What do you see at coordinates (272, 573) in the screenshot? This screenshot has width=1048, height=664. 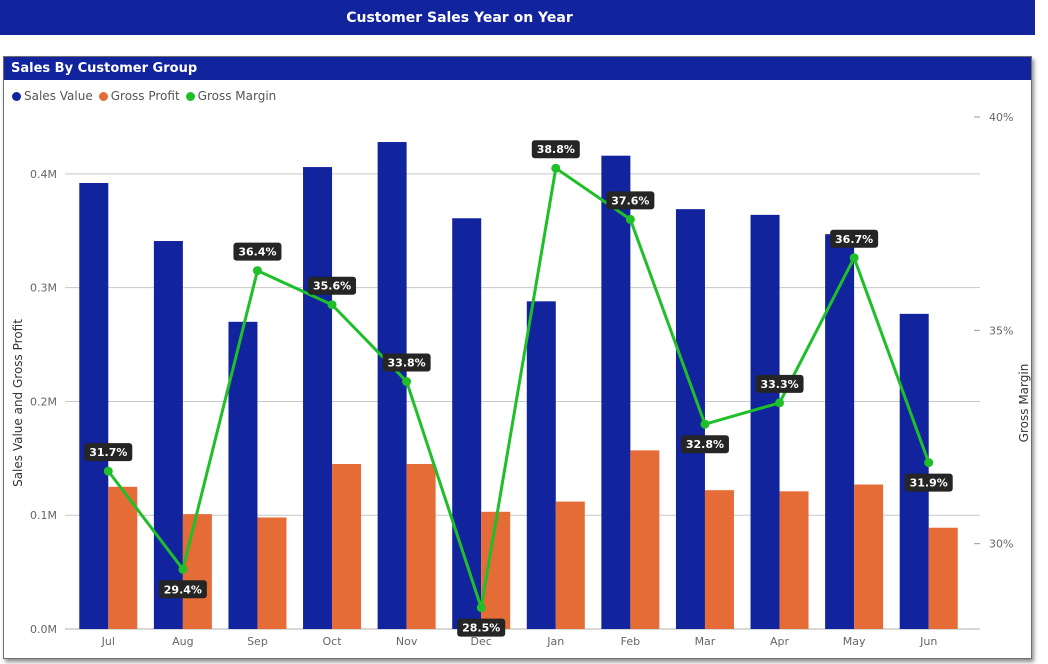 I see `bar-gross-profit-sep` at bounding box center [272, 573].